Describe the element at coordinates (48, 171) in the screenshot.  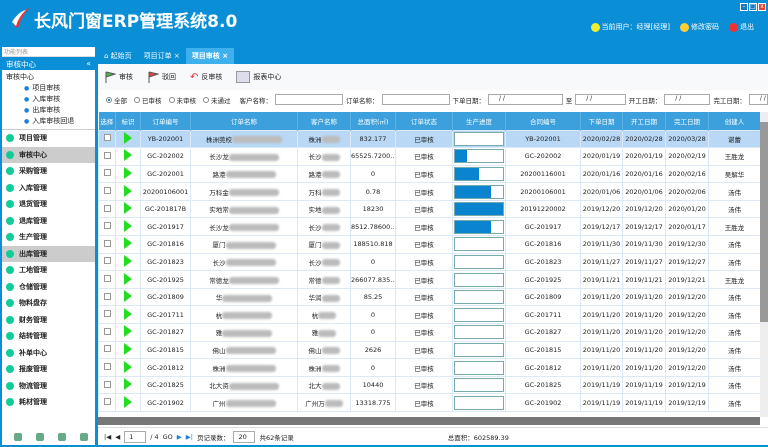
I see `sidebar-item: 采购管理` at that location.